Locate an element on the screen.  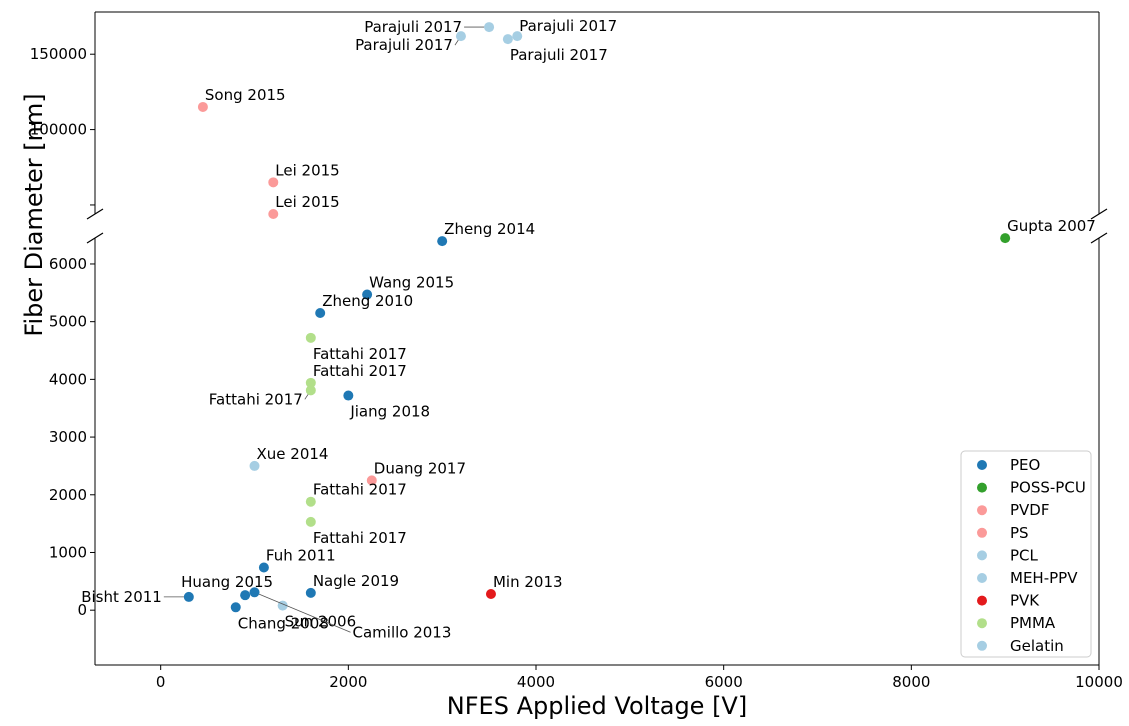
y-axis-label: Fiber Diameter [nm] is located at coordinates (34, 214).